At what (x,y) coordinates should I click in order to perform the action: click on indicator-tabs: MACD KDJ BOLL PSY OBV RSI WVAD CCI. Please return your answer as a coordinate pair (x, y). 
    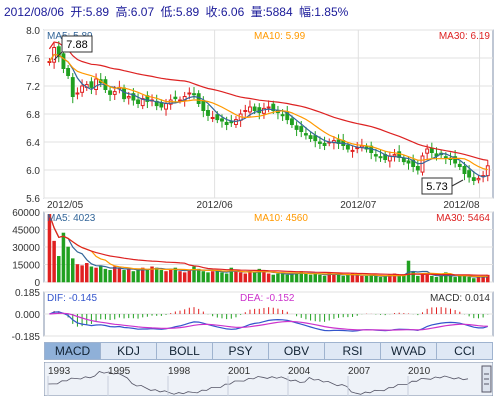
    Looking at the image, I should click on (268, 351).